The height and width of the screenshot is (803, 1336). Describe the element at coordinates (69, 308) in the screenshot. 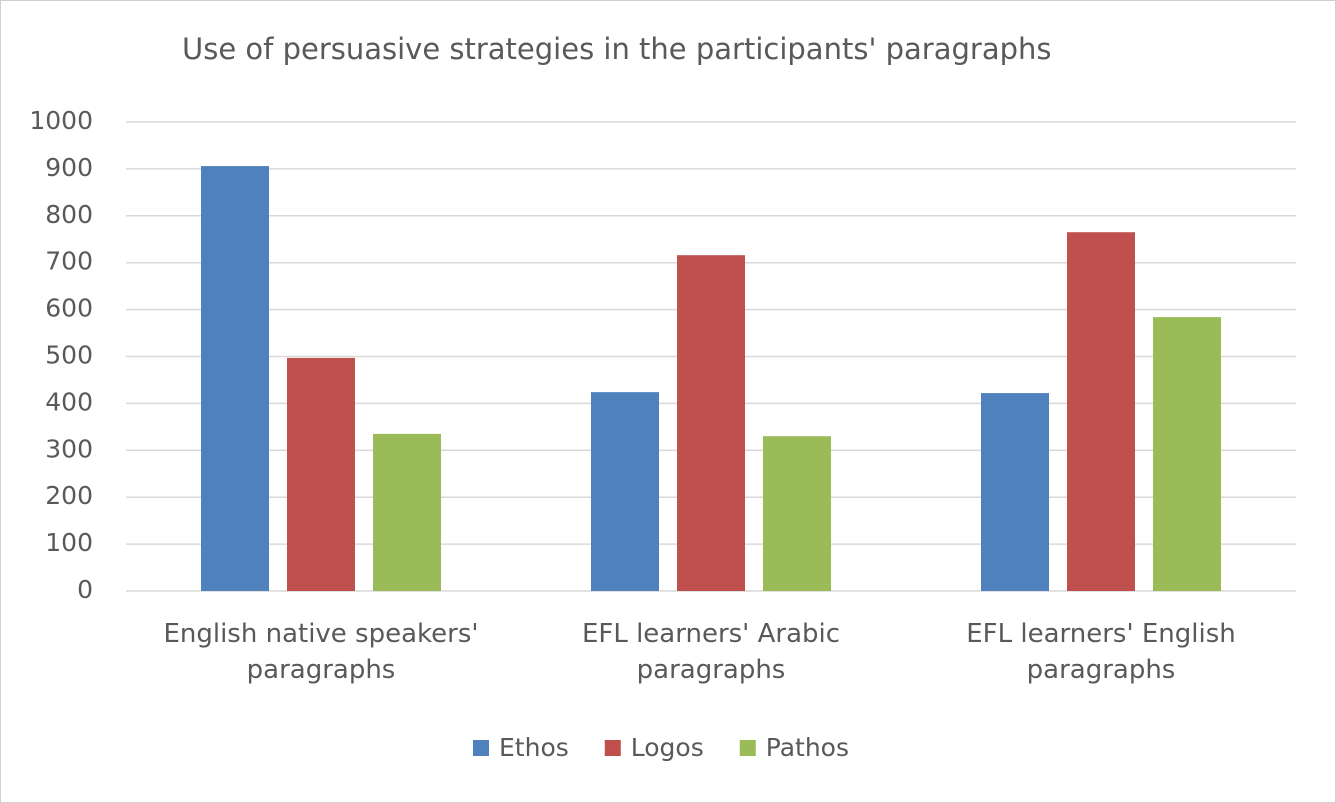

I see `y-tick-label: 600` at that location.